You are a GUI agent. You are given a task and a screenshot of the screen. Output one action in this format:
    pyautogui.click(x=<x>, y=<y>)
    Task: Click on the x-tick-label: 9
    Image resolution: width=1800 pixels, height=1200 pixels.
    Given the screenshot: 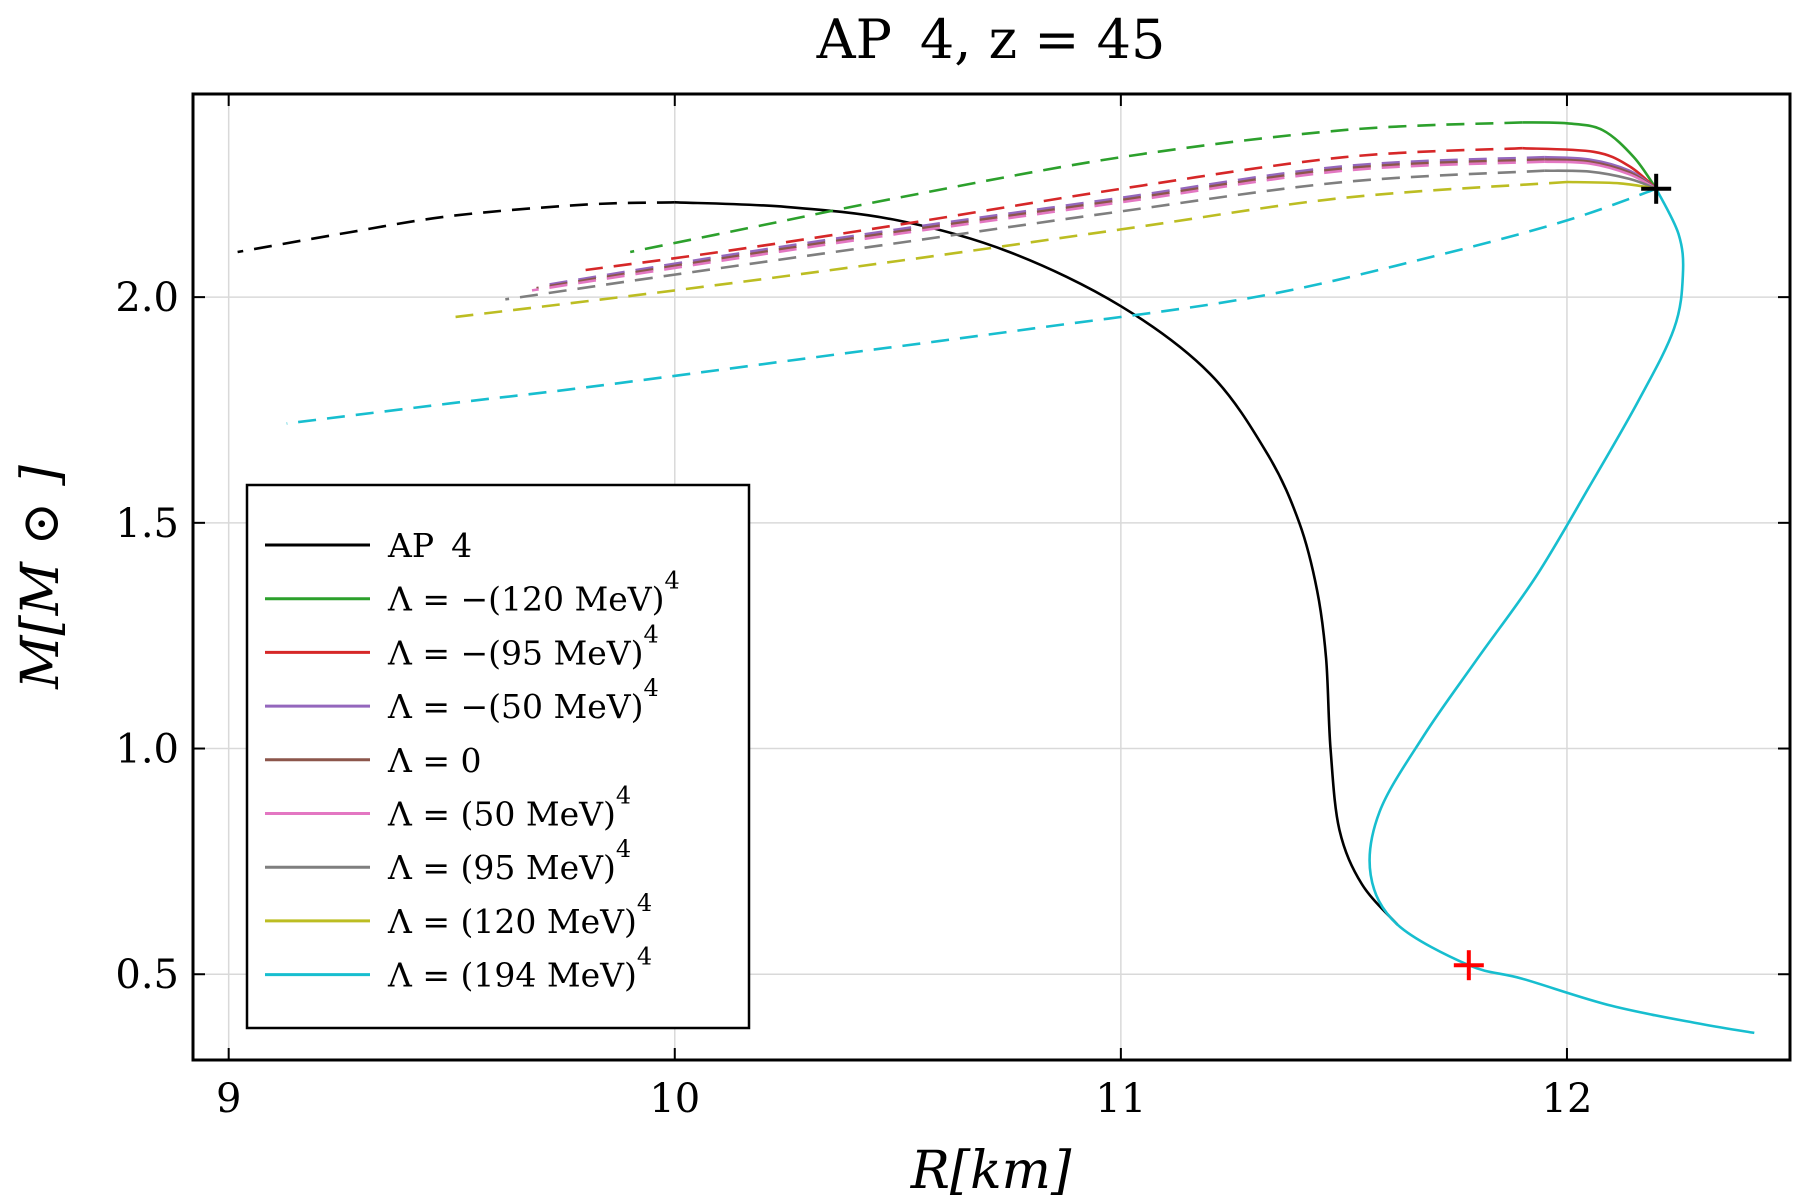 What is the action you would take?
    pyautogui.click(x=228, y=1099)
    